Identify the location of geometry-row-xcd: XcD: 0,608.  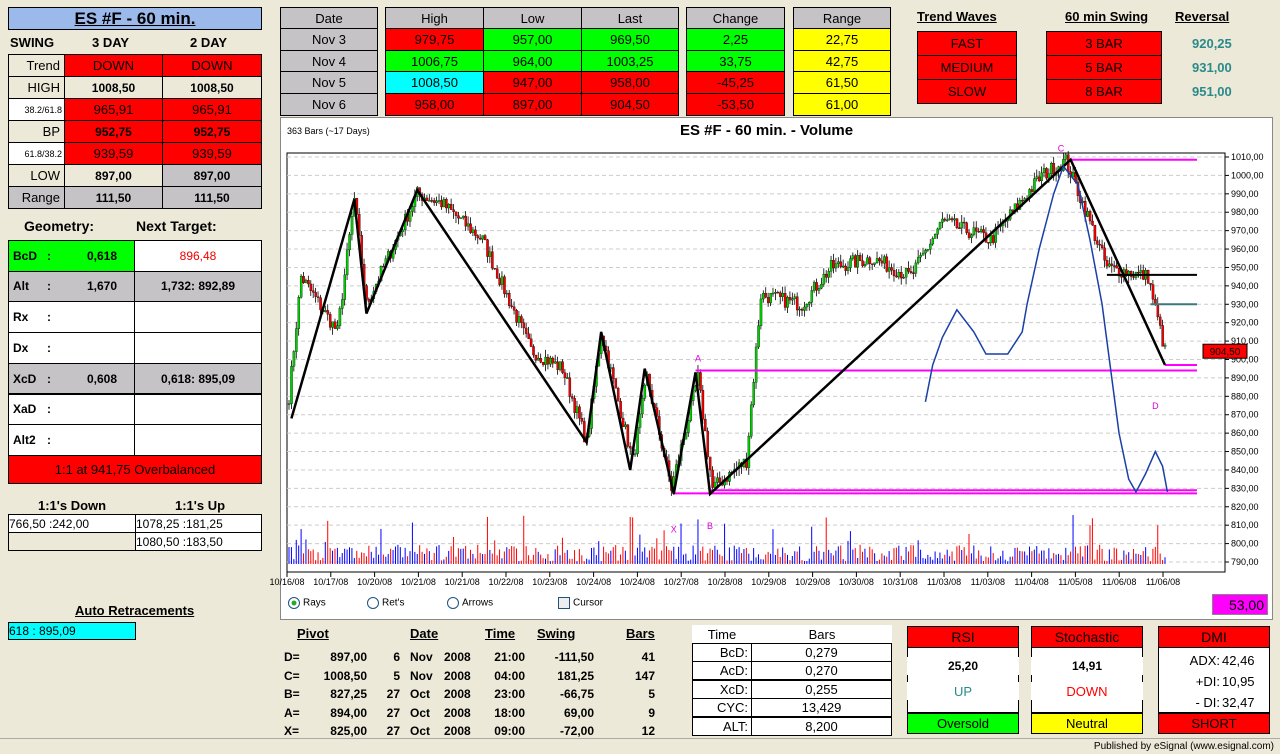
(71, 378).